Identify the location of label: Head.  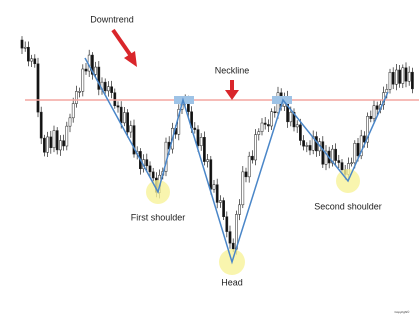
(232, 282).